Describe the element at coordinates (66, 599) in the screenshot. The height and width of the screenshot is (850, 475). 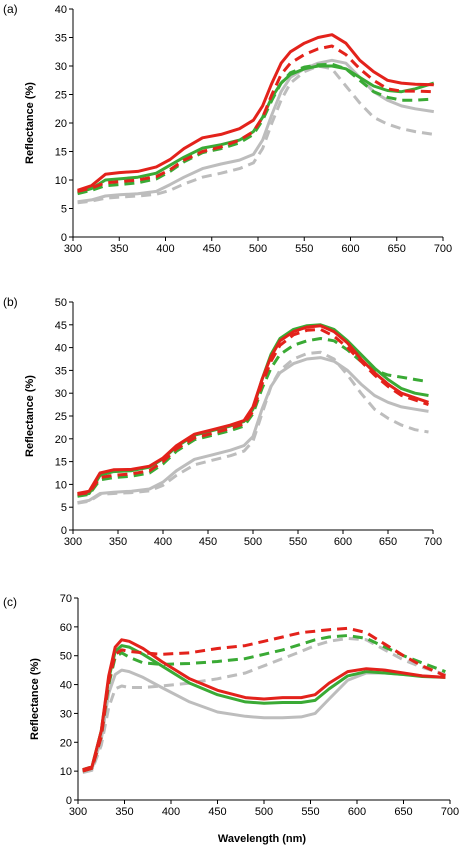
I see `y-tick-label: 70` at that location.